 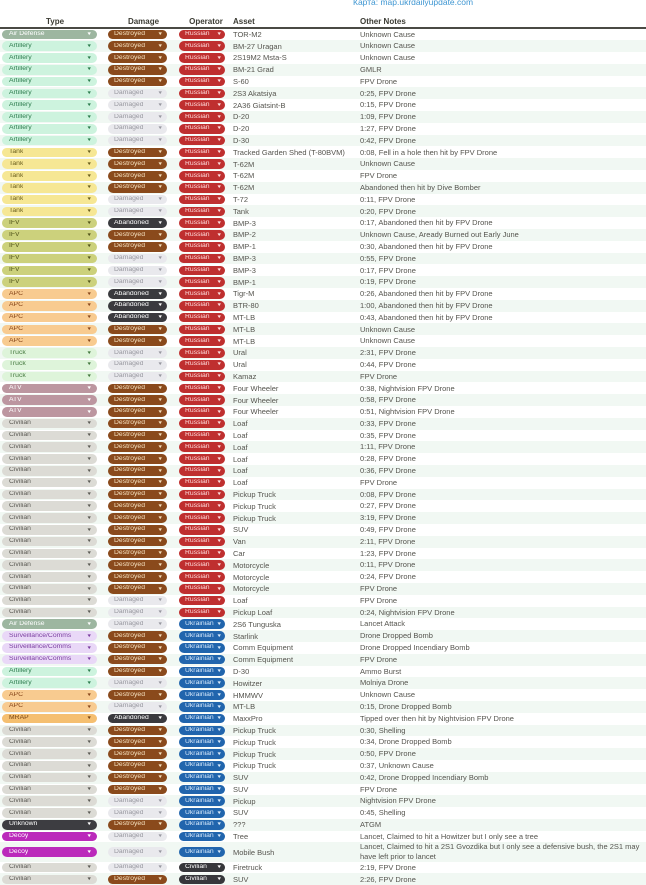 I want to click on type-dropdown: ATV ▼, so click(x=49, y=400).